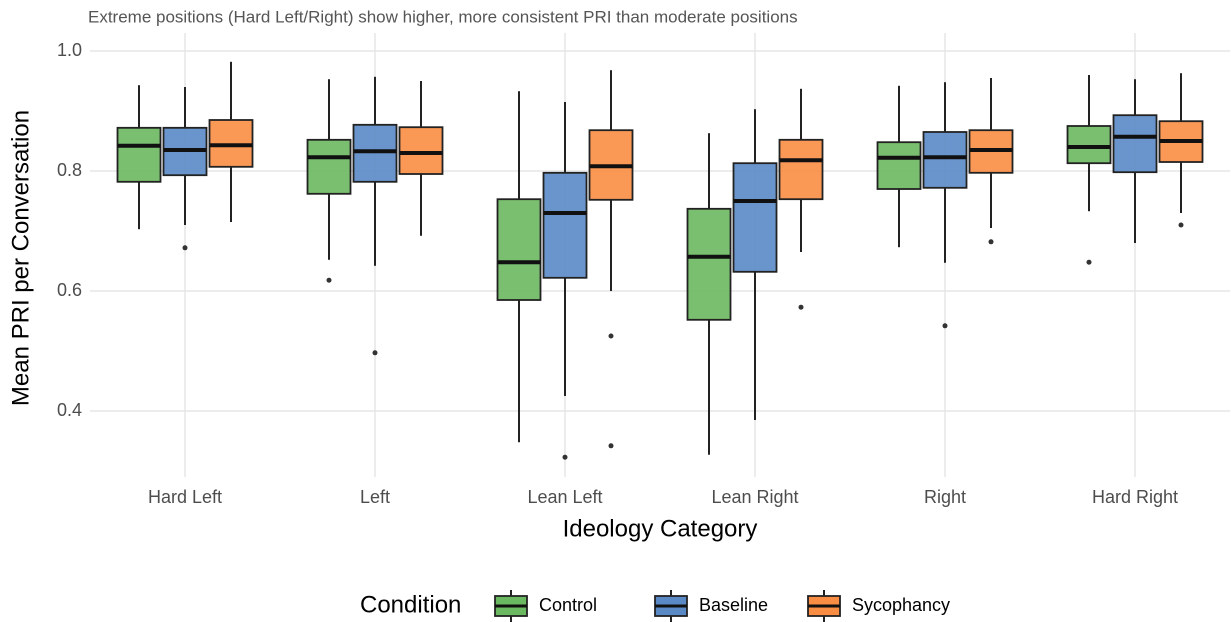  Describe the element at coordinates (568, 605) in the screenshot. I see `legend-label: Control` at that location.